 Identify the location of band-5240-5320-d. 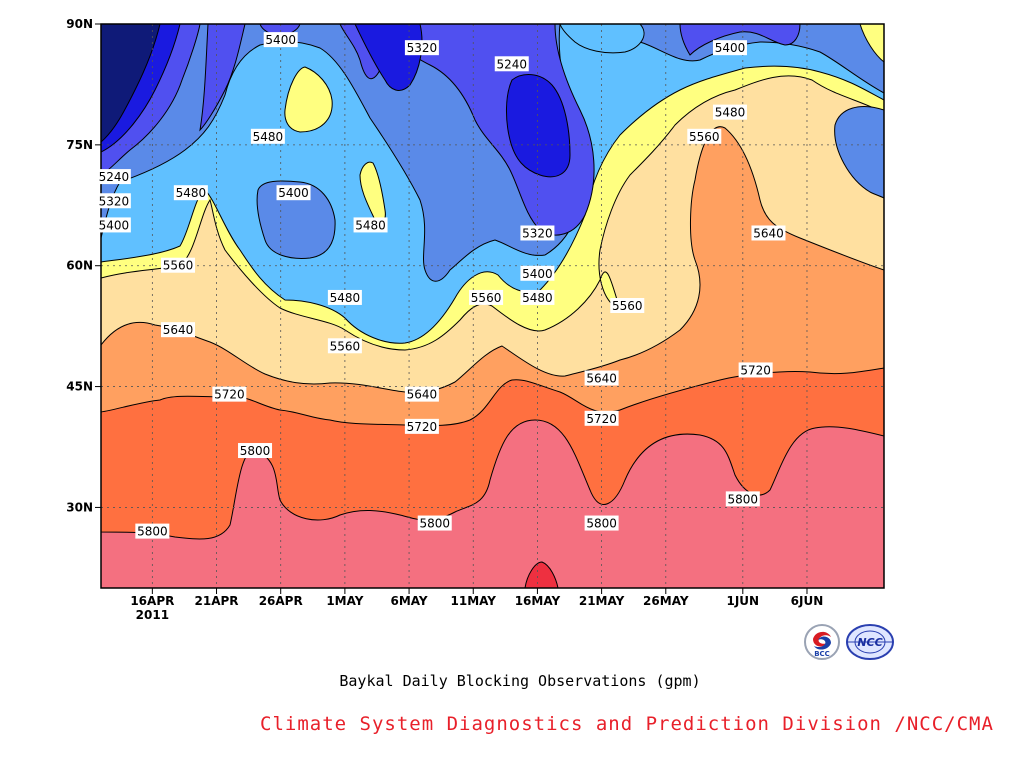
(740, 40).